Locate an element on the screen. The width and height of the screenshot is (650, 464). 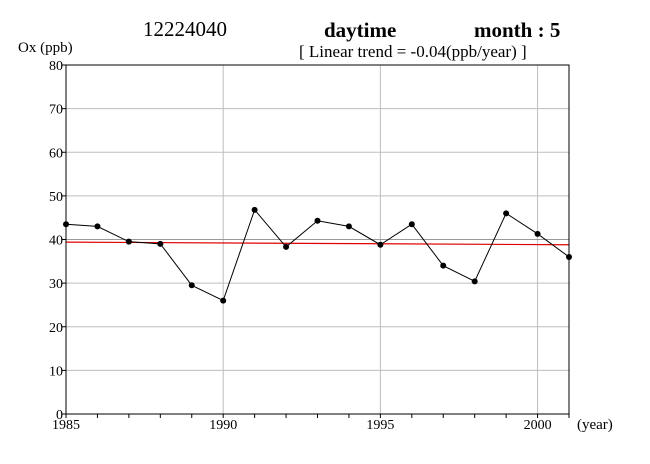
trend-label: [ Linear trend = -0.04(ppb/year) ] is located at coordinates (413, 51).